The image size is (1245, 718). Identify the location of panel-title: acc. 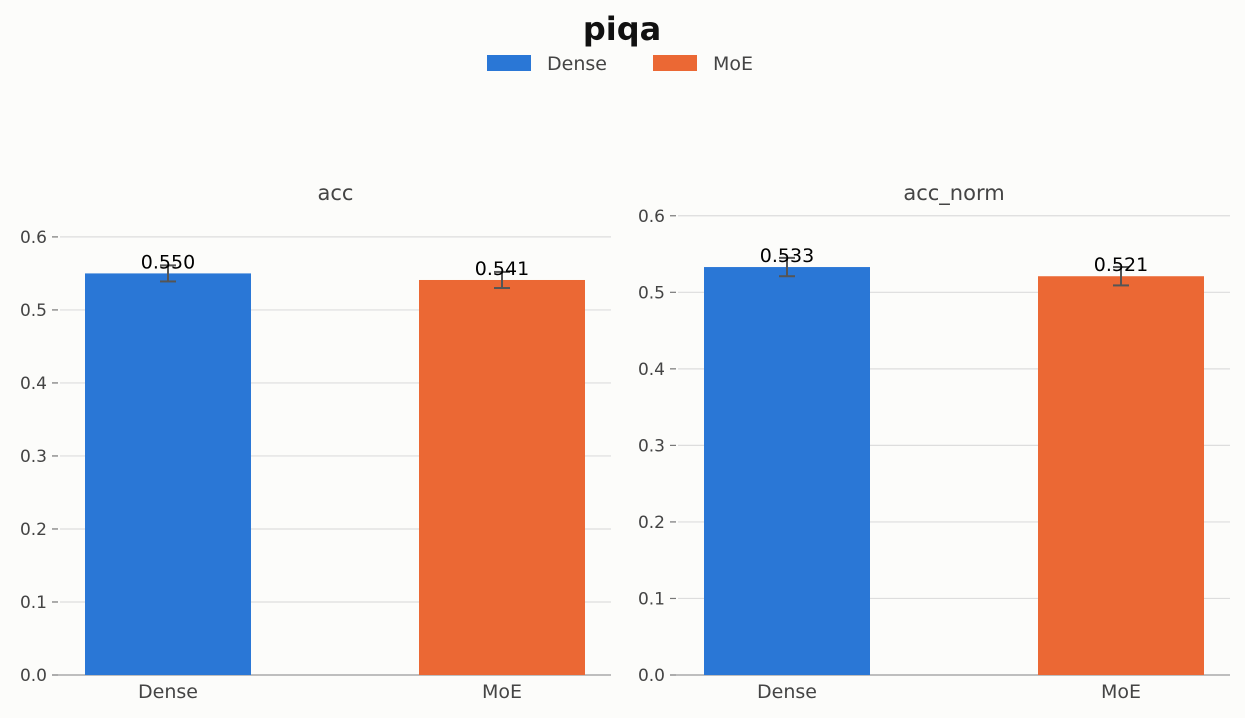
(336, 193).